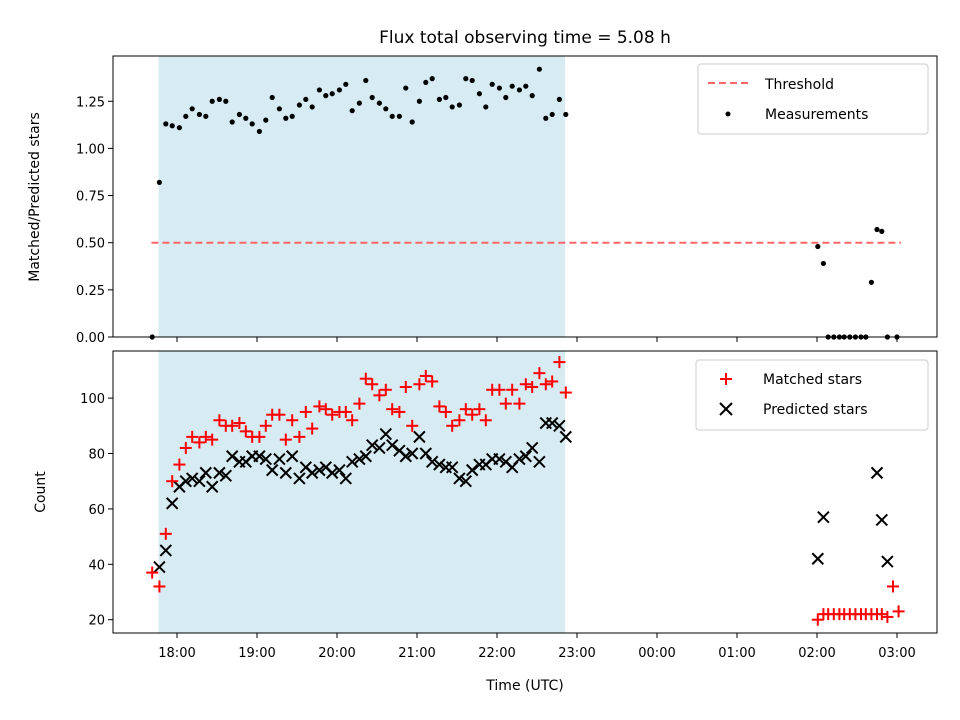 The width and height of the screenshot is (960, 720). What do you see at coordinates (90, 149) in the screenshot?
I see `top-y-tick-label: 1.00` at bounding box center [90, 149].